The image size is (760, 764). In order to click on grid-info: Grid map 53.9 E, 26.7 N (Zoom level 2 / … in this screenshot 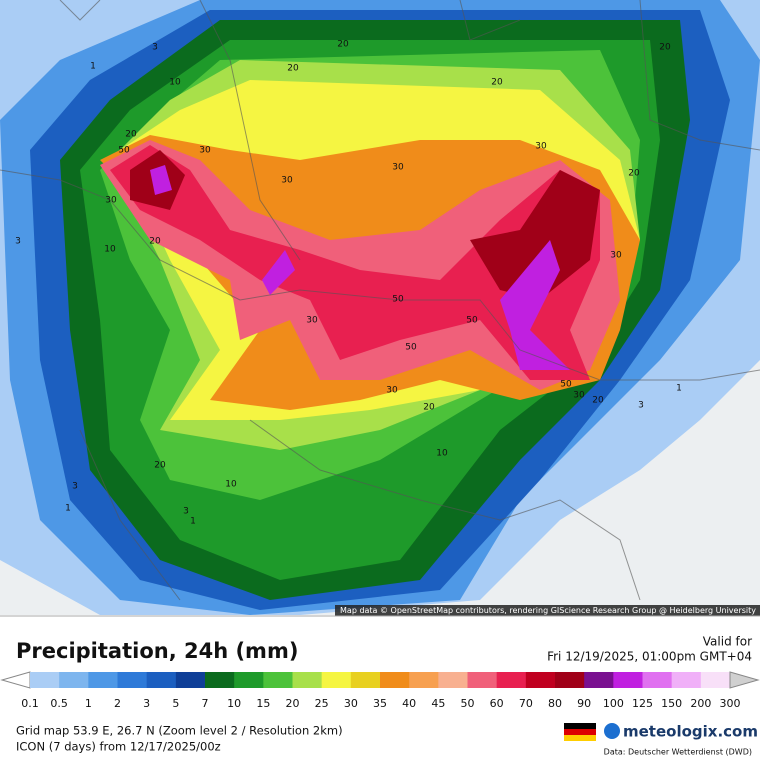, I will do `click(179, 731)`.